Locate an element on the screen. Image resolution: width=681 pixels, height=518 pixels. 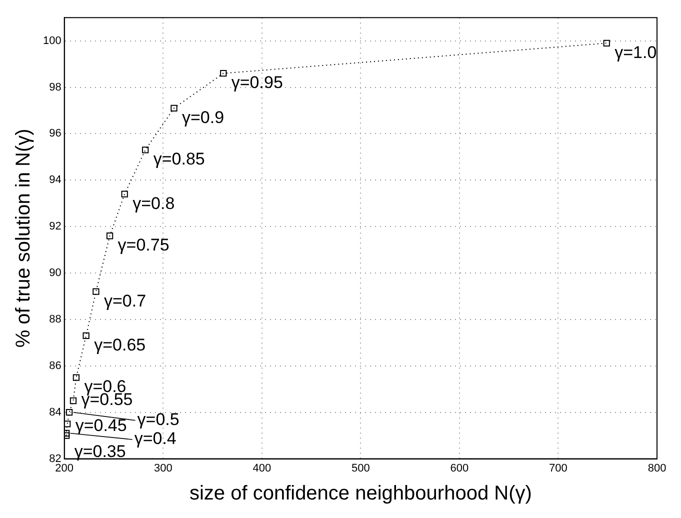
annotation: γ=0.45 is located at coordinates (101, 426).